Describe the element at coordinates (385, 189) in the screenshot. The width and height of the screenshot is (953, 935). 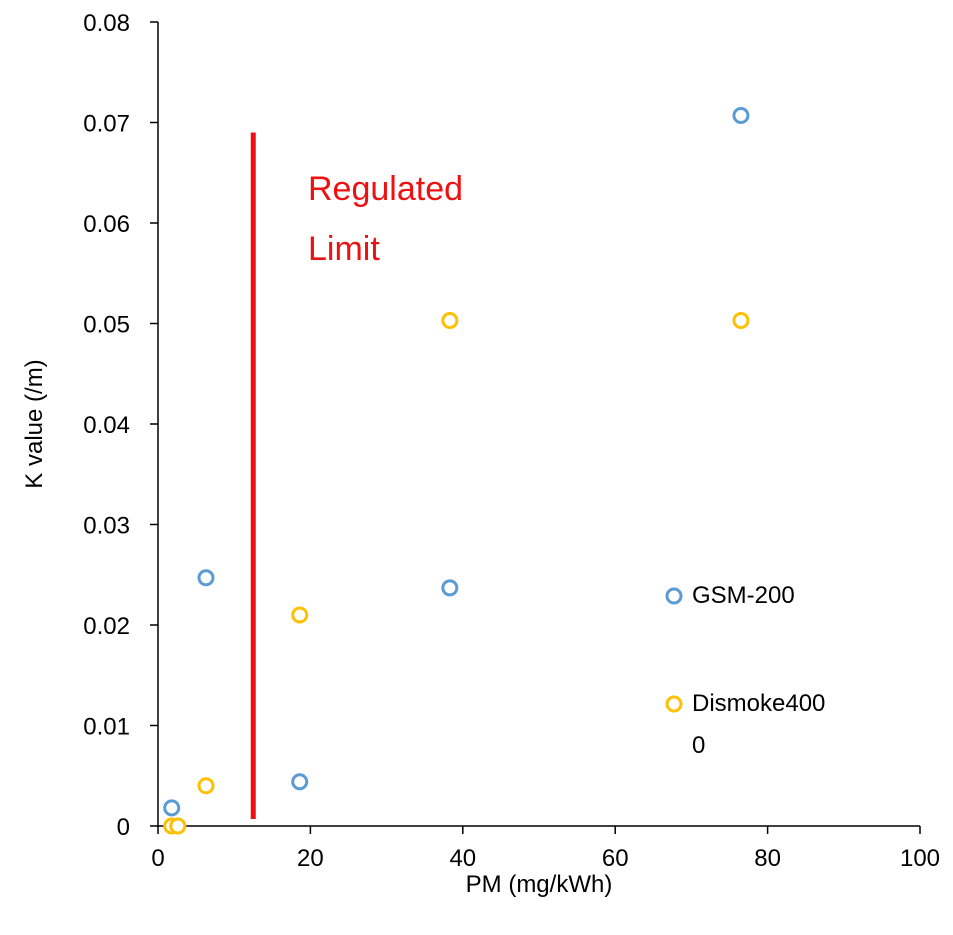
I see `annotation: Regulated` at that location.